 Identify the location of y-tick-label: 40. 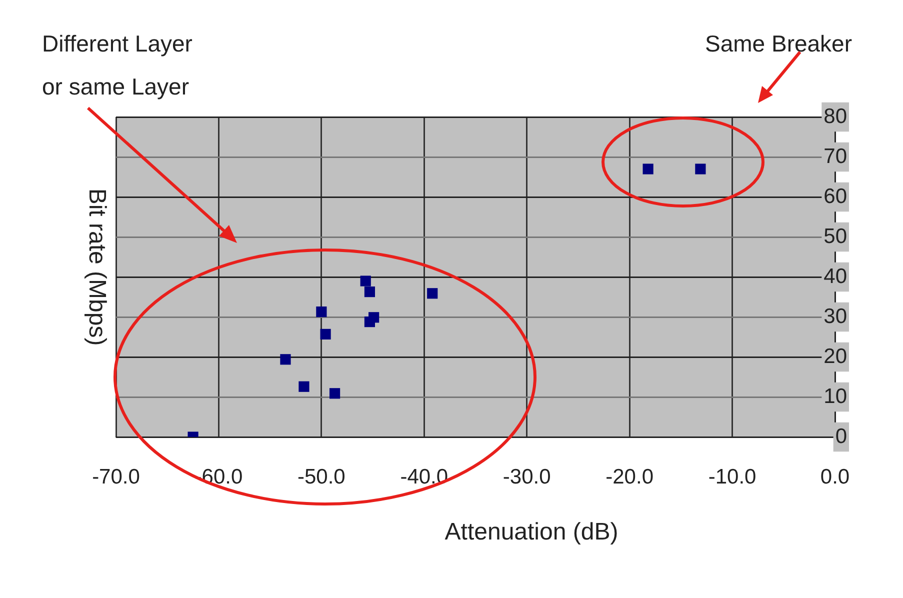
(835, 276).